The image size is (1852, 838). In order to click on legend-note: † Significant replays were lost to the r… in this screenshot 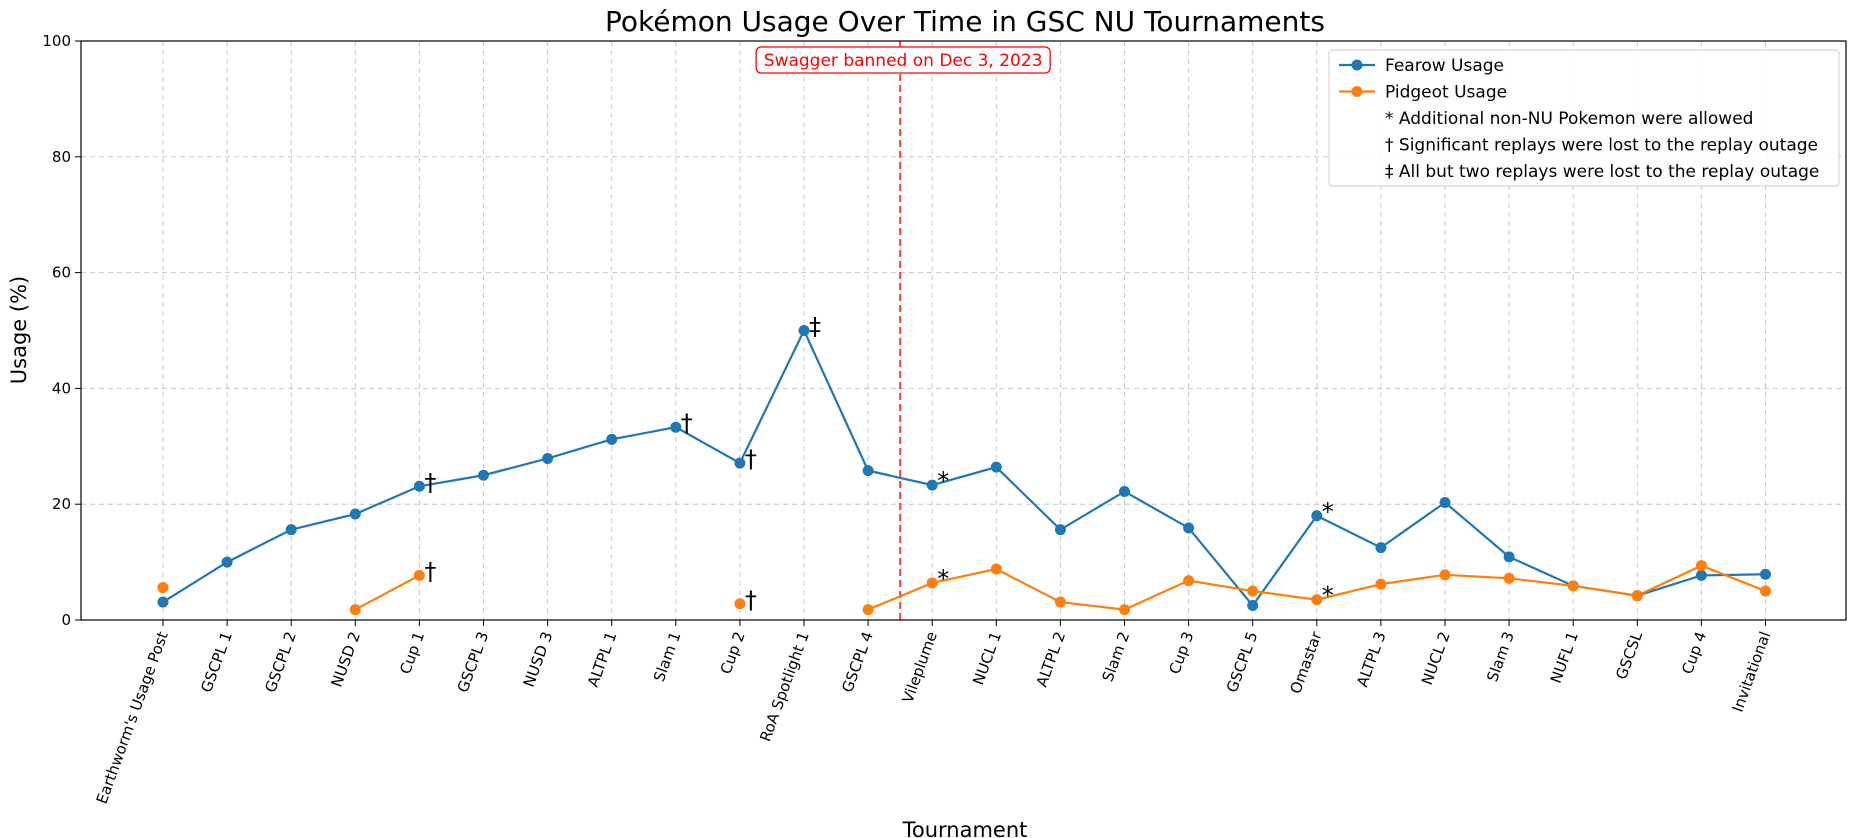, I will do `click(1601, 146)`.